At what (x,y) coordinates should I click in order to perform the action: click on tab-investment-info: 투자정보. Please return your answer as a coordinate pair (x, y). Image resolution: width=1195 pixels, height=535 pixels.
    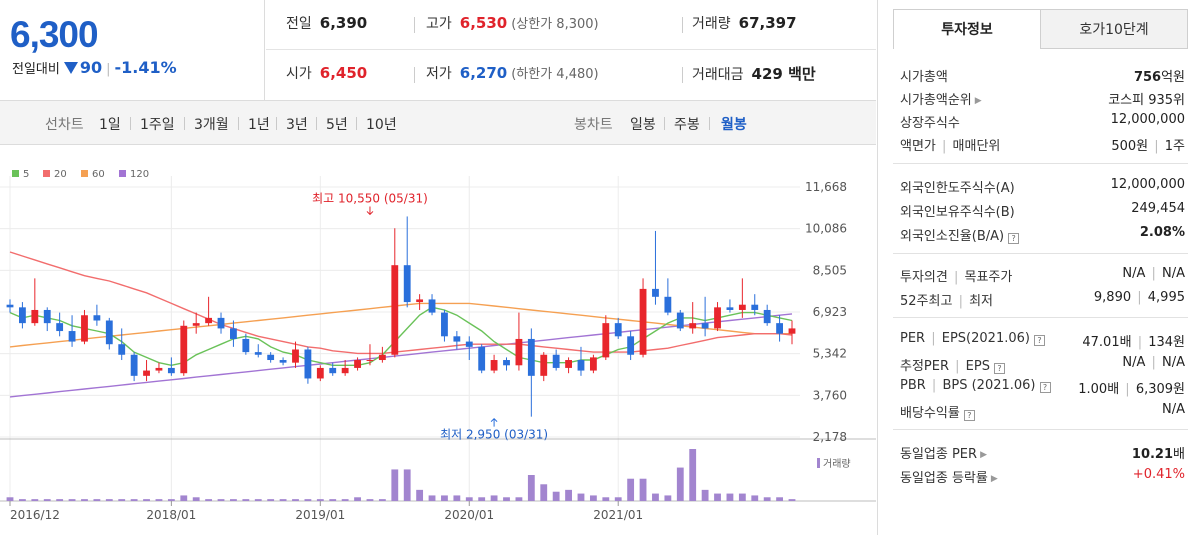
    Looking at the image, I should click on (967, 29).